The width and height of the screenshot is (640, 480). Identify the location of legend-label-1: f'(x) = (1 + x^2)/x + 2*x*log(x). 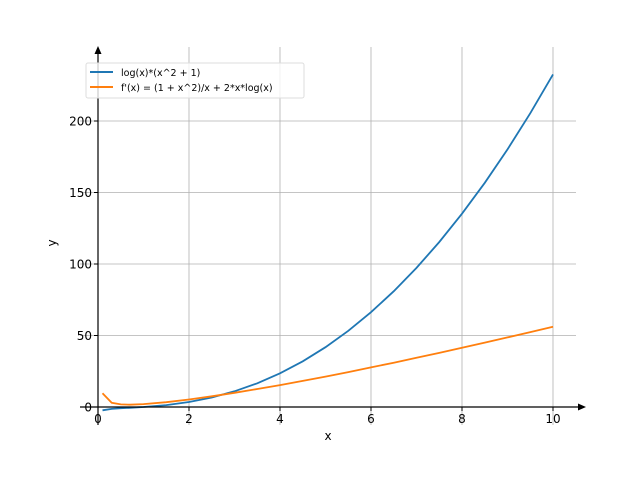
(197, 88).